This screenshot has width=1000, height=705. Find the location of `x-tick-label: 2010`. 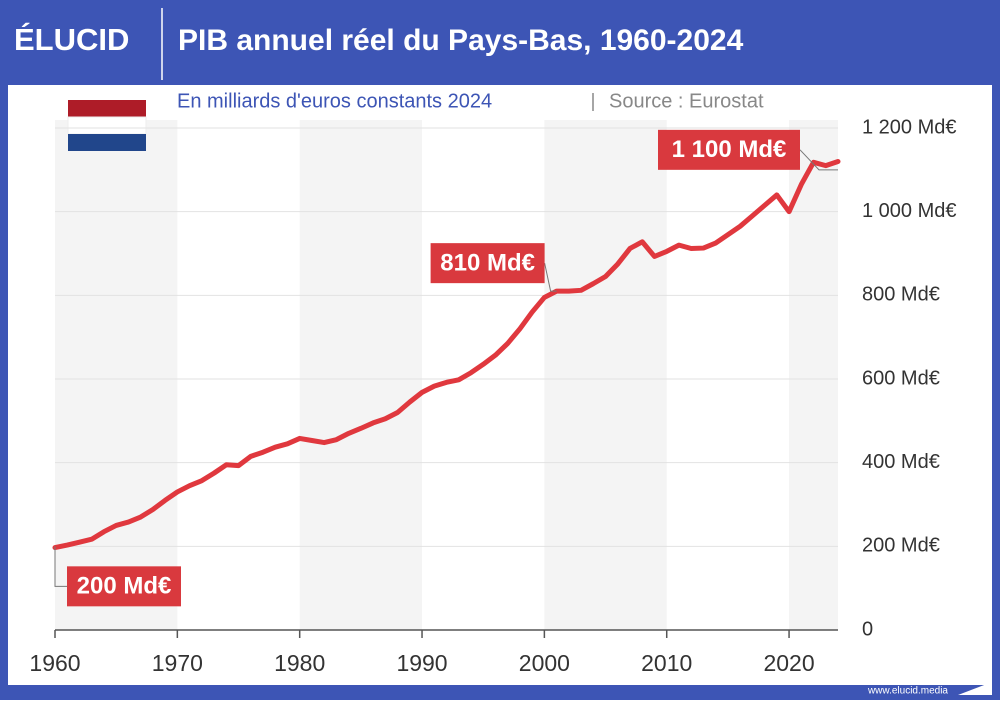

x-tick-label: 2010 is located at coordinates (666, 663).